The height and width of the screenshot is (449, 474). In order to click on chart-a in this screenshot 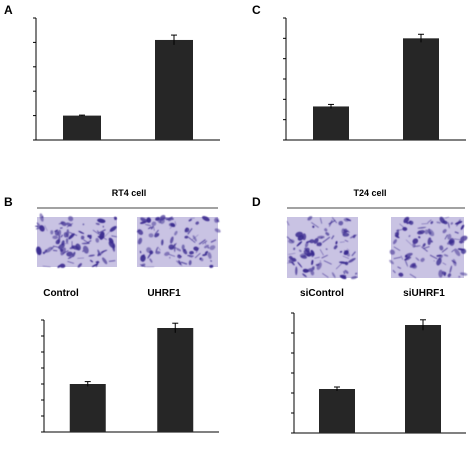, I will do `click(126, 79)`.